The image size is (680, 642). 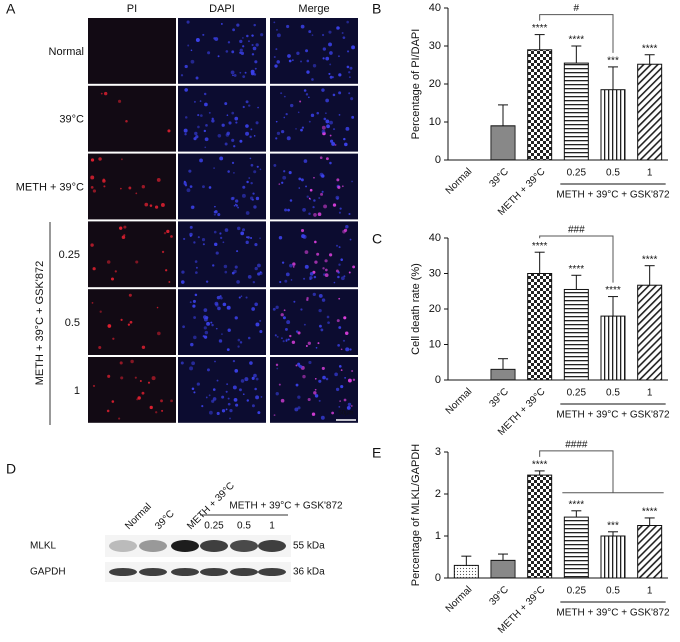 I want to click on bracket-label: ####, so click(x=576, y=445).